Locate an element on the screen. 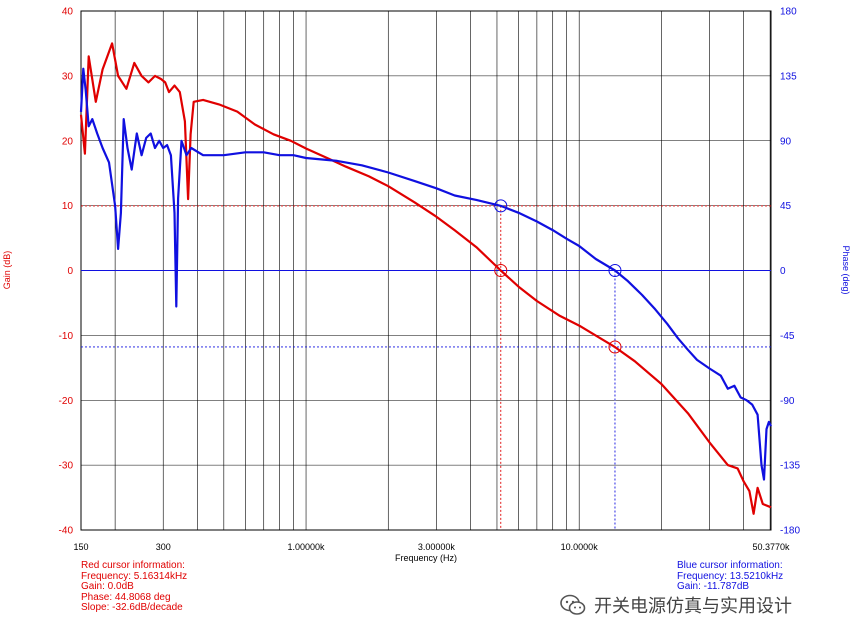 This screenshot has width=853, height=640. red-cursor-gain-marker is located at coordinates (501, 270).